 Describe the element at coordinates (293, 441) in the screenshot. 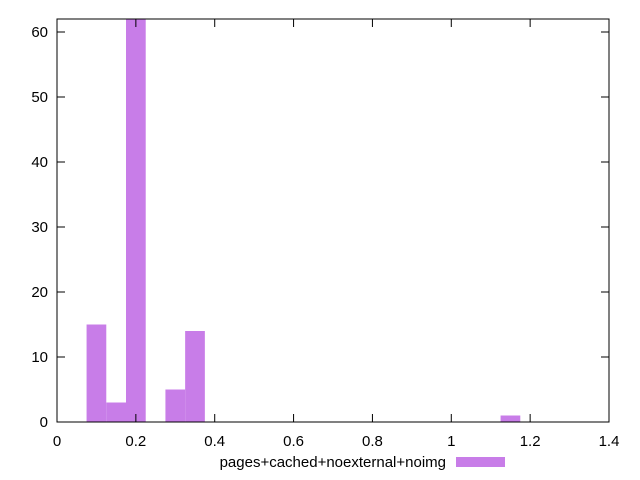

I see `x-tick-label: 0.6` at that location.